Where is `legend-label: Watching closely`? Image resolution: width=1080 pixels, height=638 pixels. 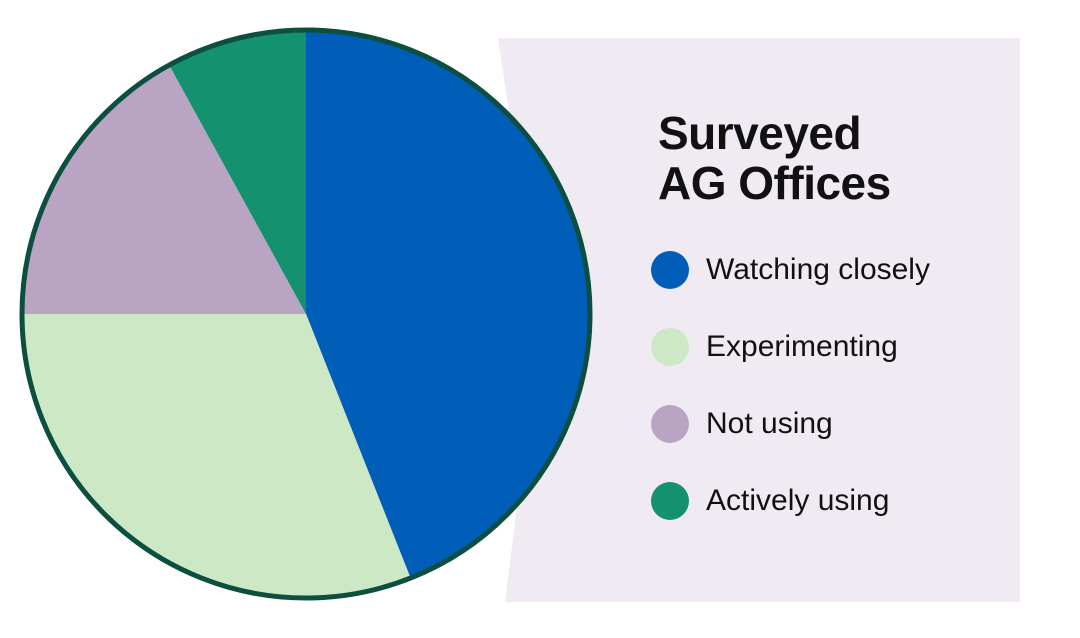
legend-label: Watching closely is located at coordinates (818, 269).